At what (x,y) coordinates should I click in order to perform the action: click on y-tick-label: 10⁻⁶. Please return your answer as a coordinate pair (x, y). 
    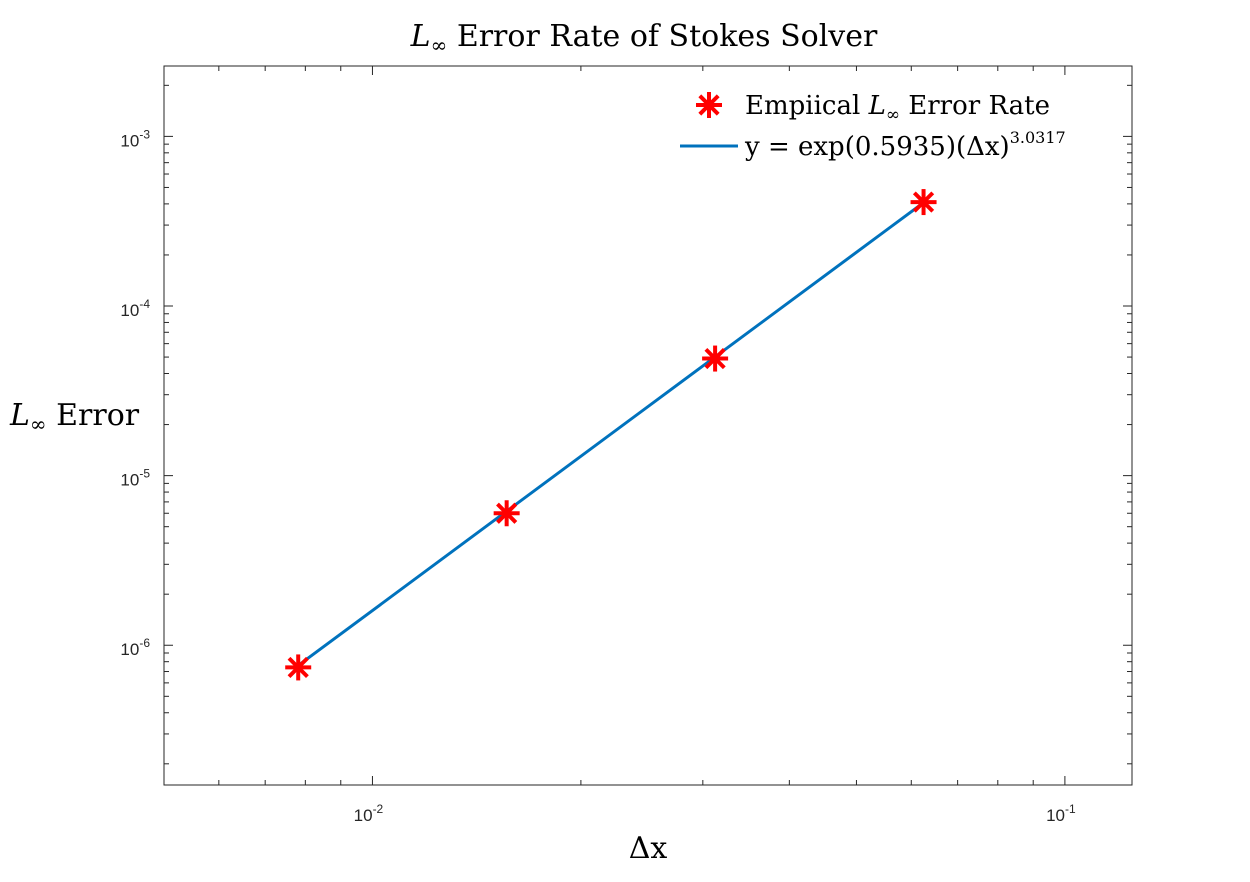
    Looking at the image, I should click on (135, 647).